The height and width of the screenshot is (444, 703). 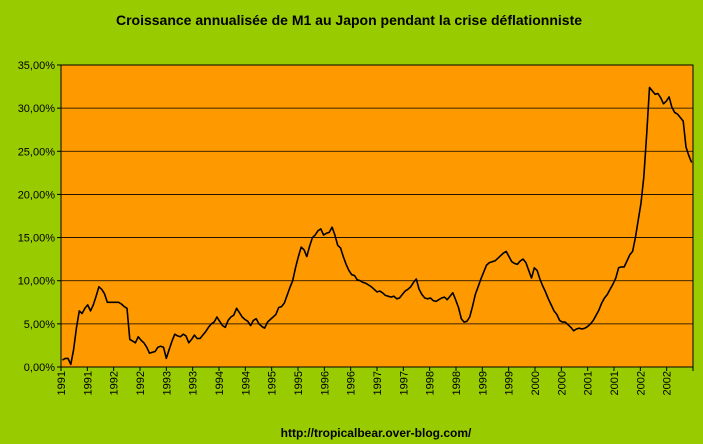 What do you see at coordinates (37, 66) in the screenshot?
I see `y-tick-label: 35,00%` at bounding box center [37, 66].